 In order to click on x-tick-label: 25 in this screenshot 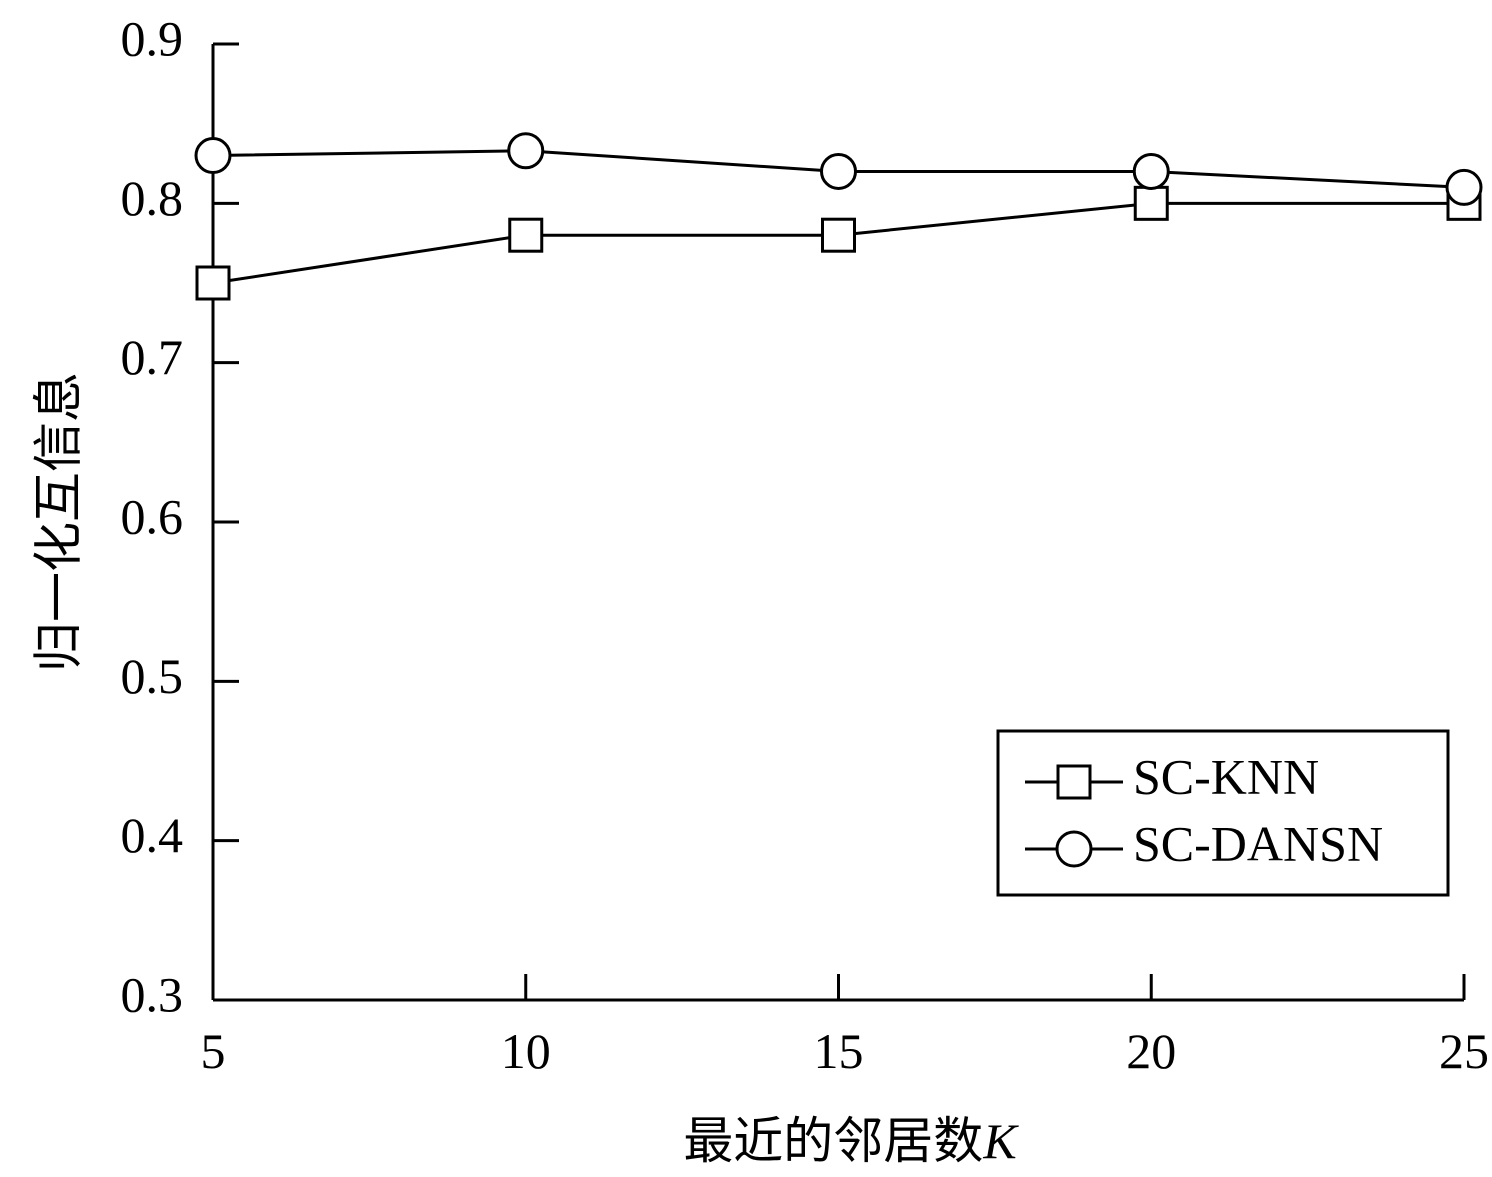, I will do `click(1464, 1051)`.